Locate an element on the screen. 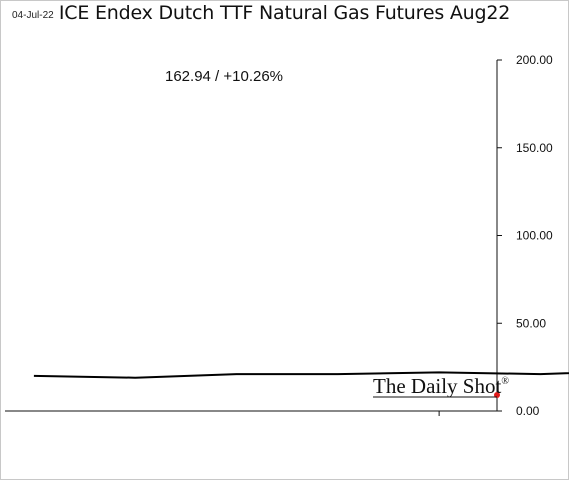  price-annotation: 162.94 / +10.26% is located at coordinates (224, 76).